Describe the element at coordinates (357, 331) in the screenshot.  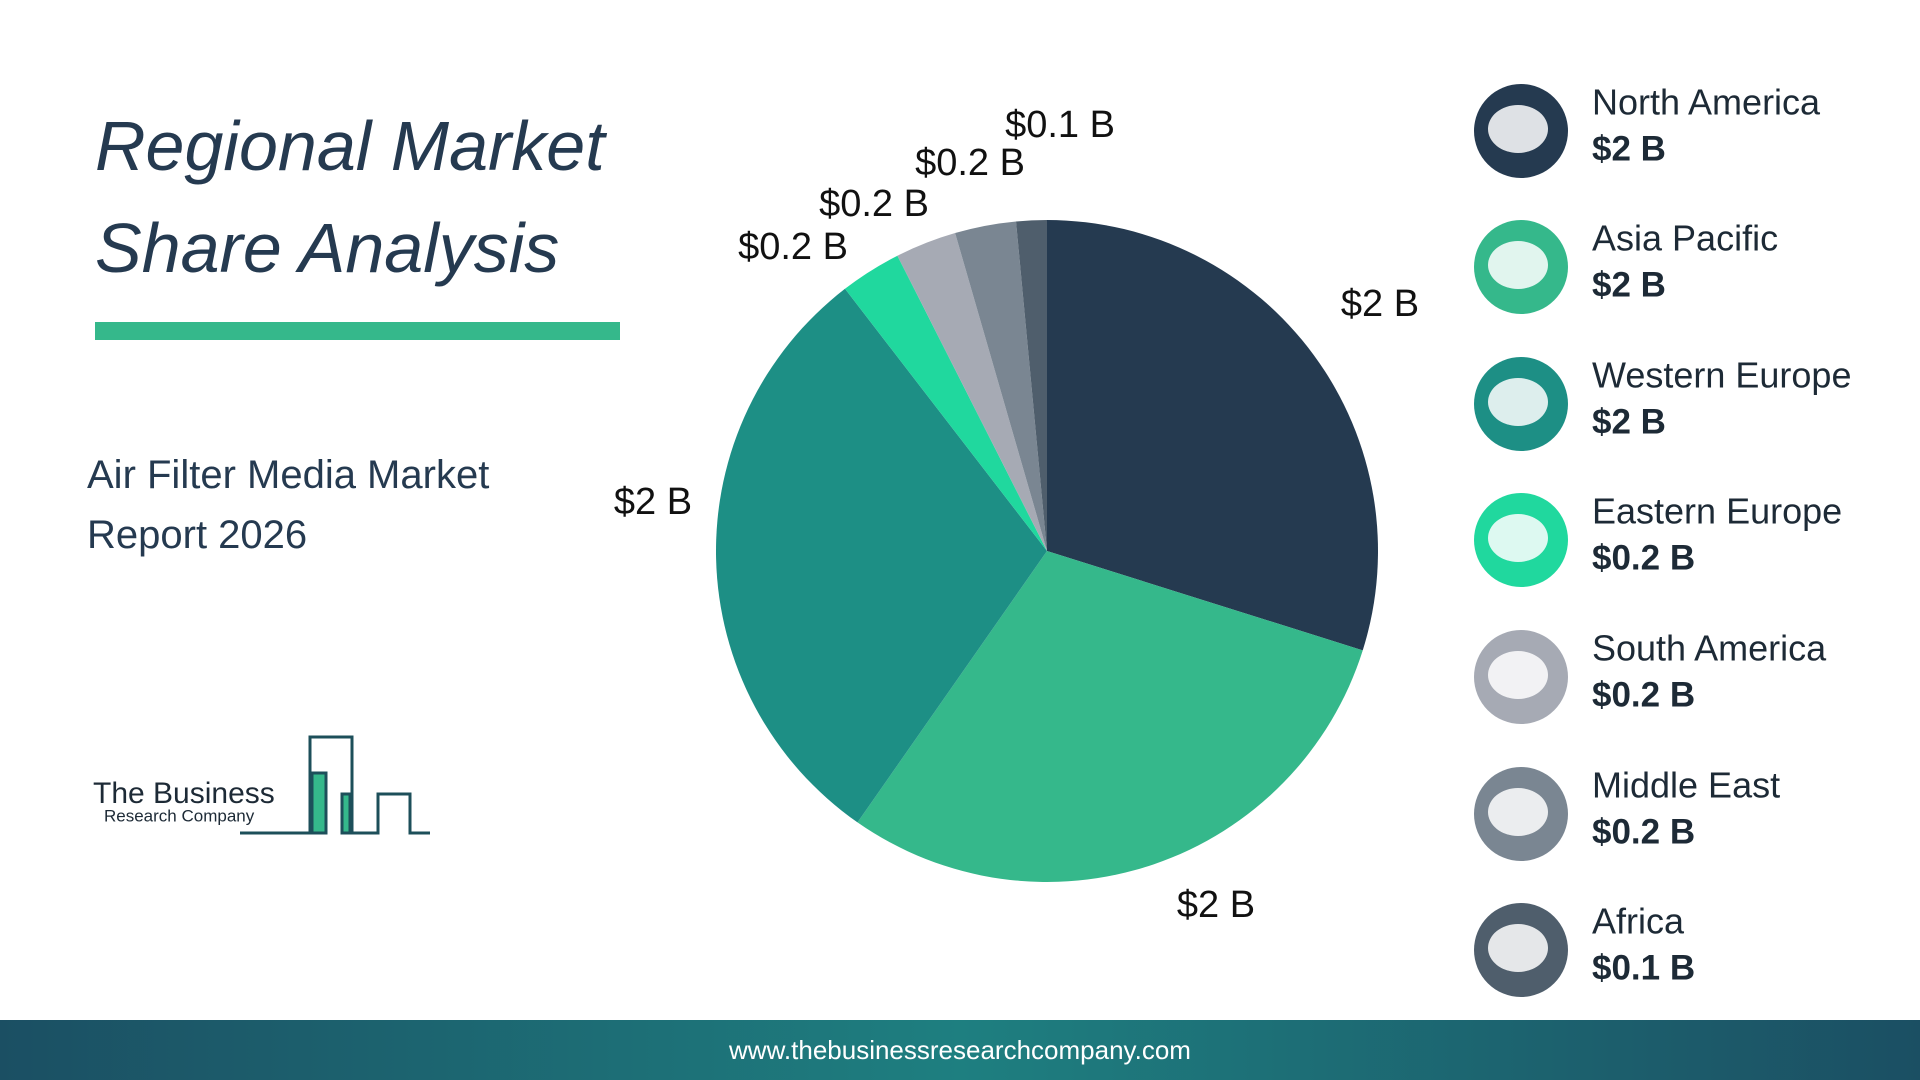
I see `title-underline` at that location.